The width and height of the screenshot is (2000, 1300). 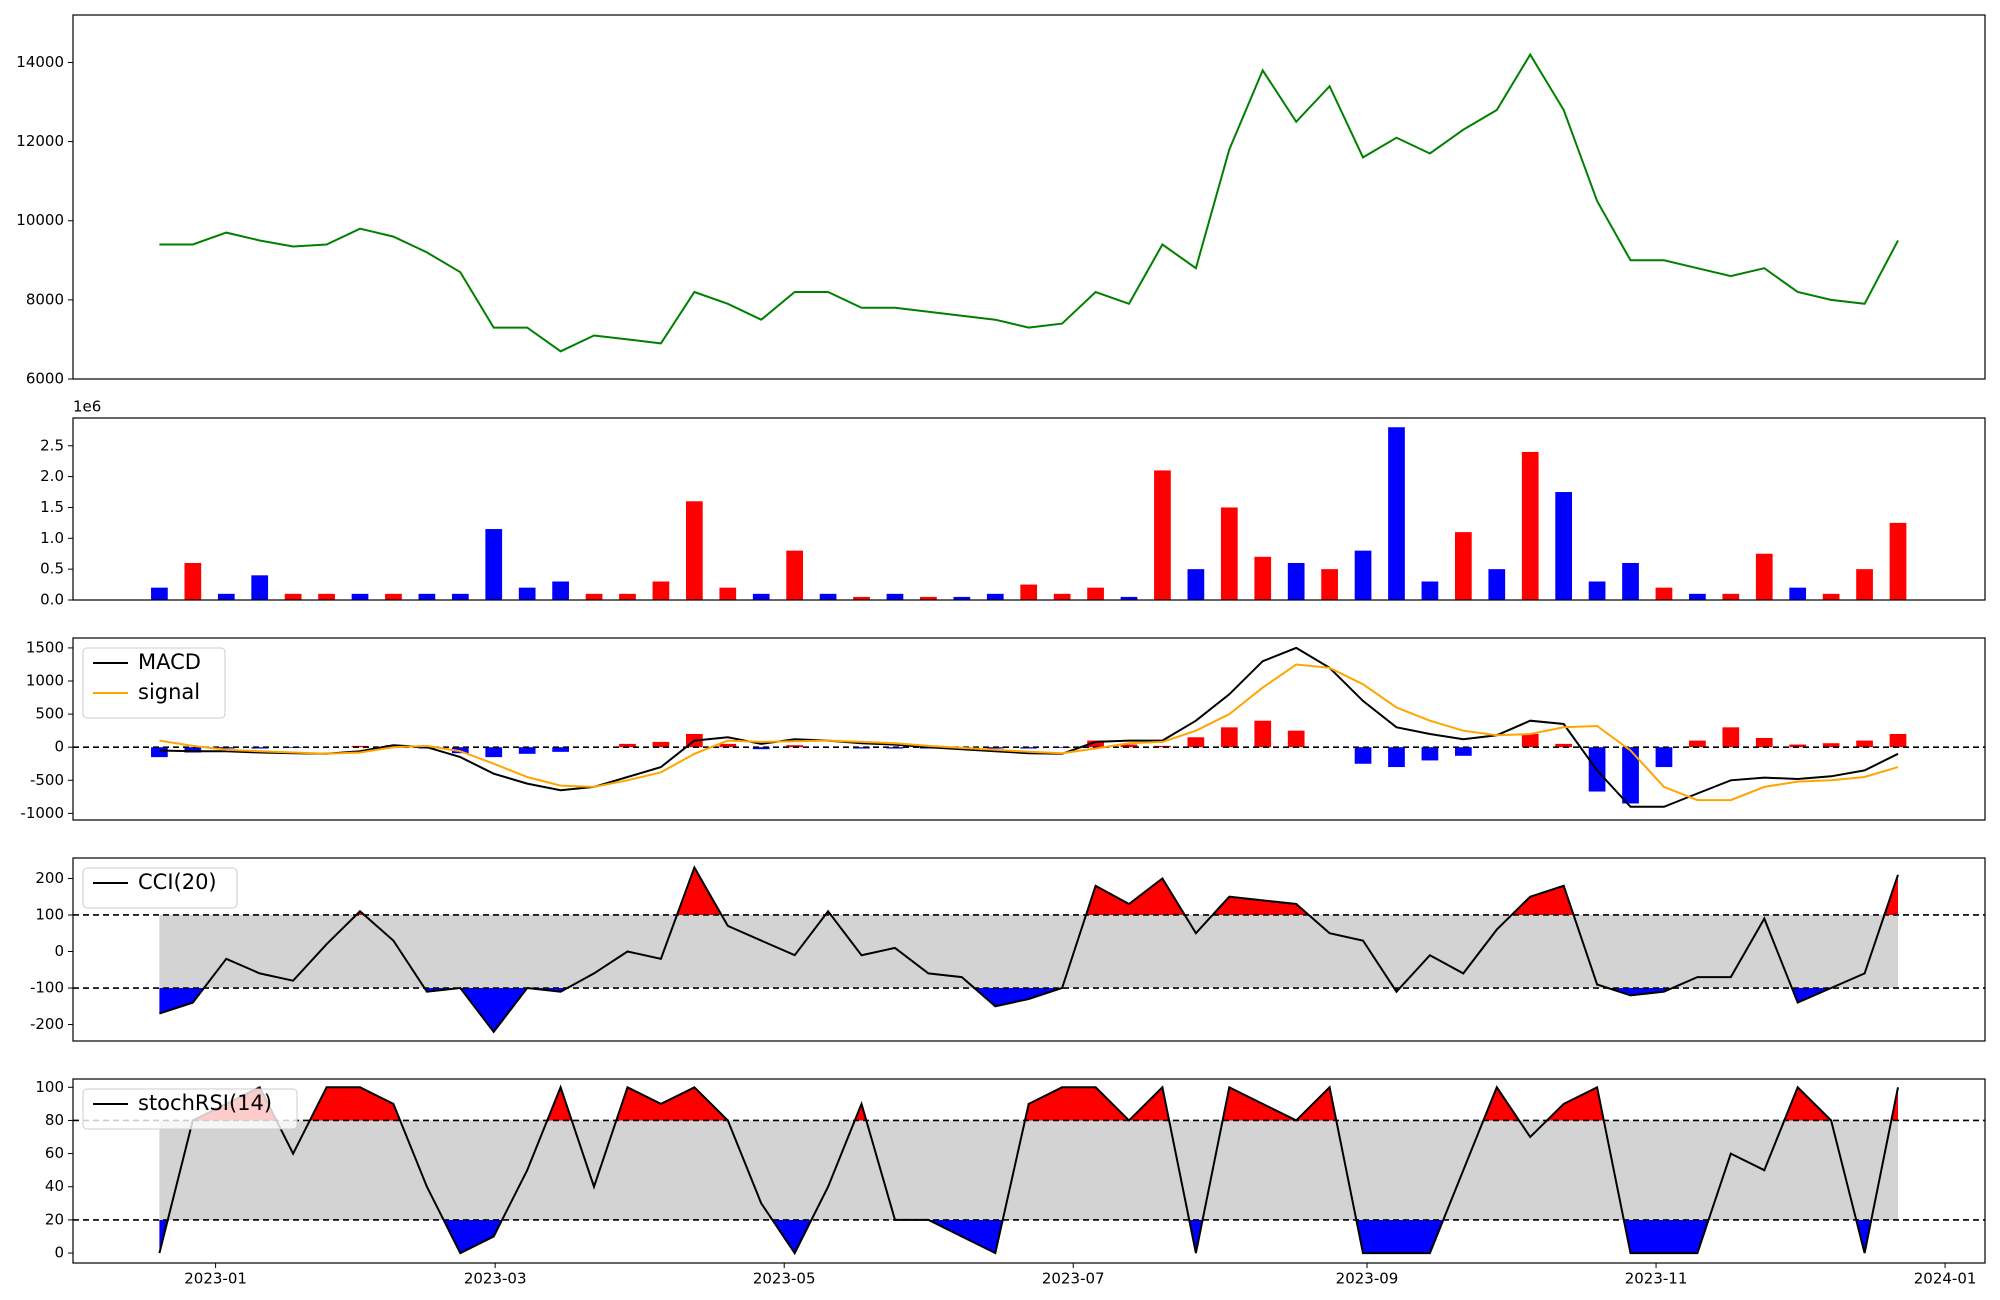 What do you see at coordinates (45, 379) in the screenshot?
I see `y-tick-label: 6000` at bounding box center [45, 379].